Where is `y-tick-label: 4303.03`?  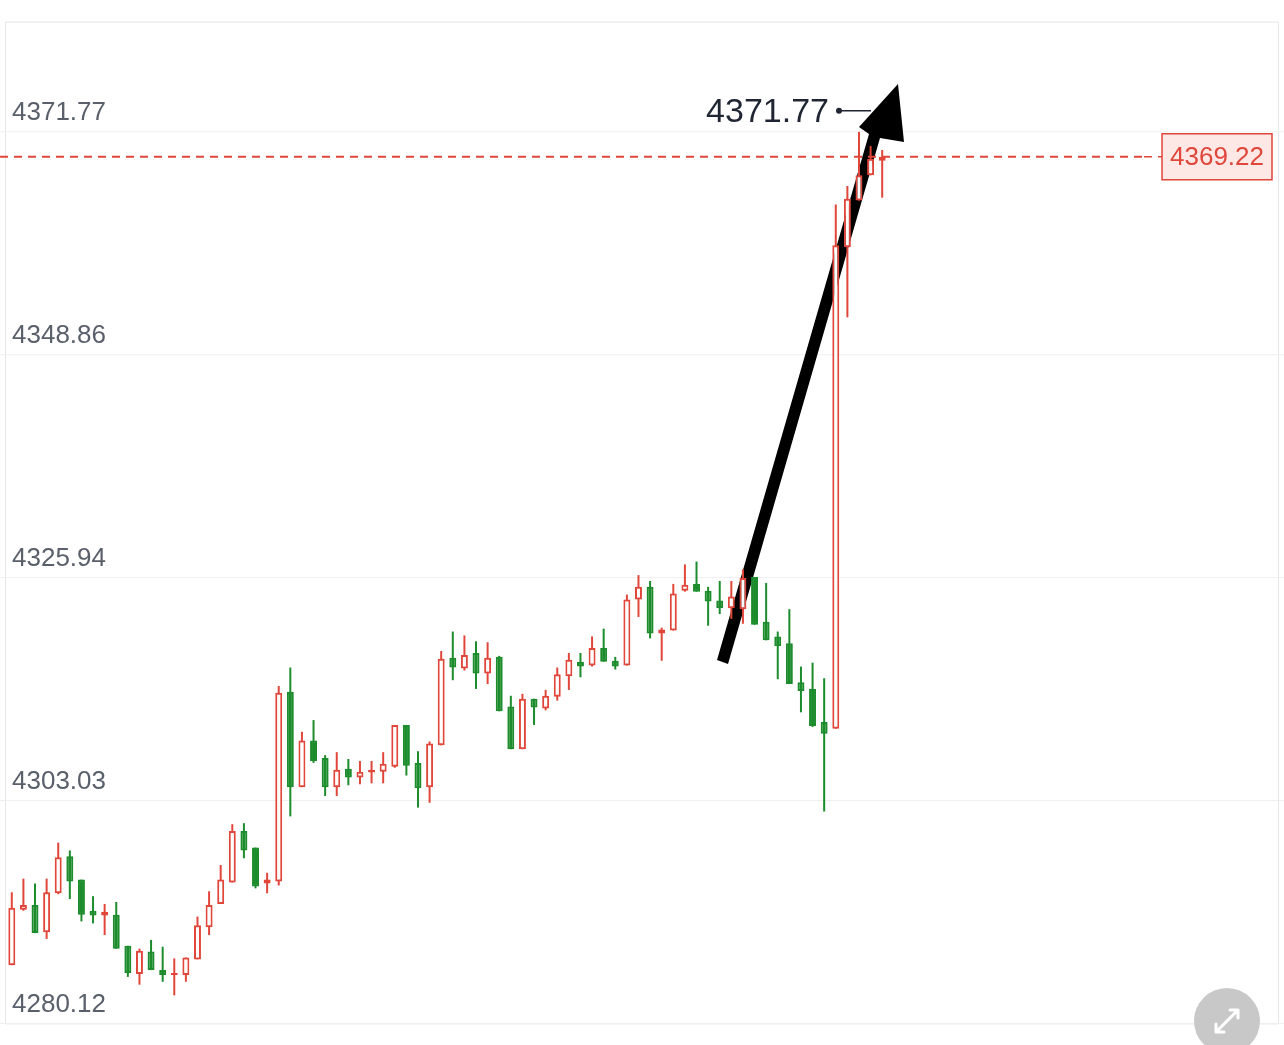 y-tick-label: 4303.03 is located at coordinates (59, 779).